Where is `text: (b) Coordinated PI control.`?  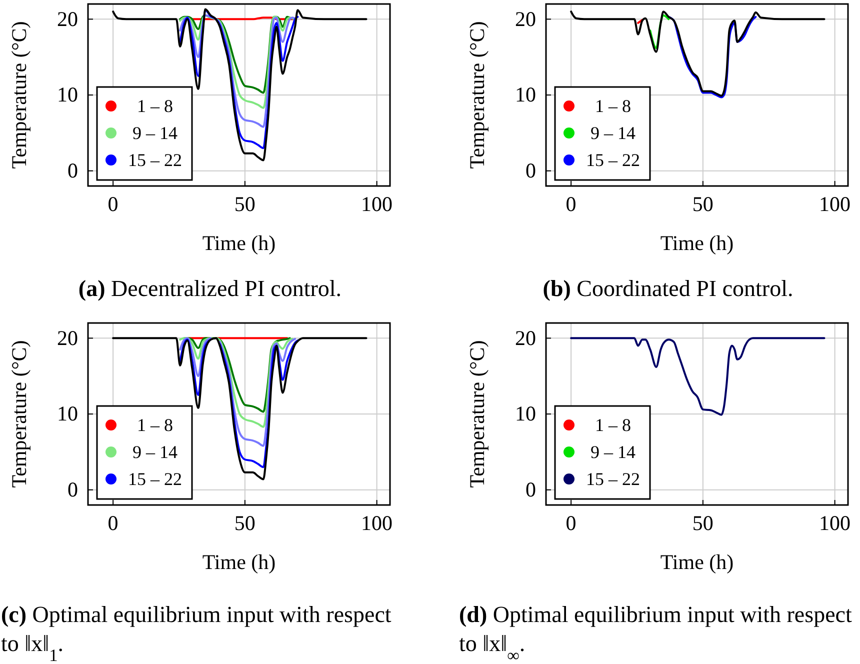 text: (b) Coordinated PI control. is located at coordinates (668, 288).